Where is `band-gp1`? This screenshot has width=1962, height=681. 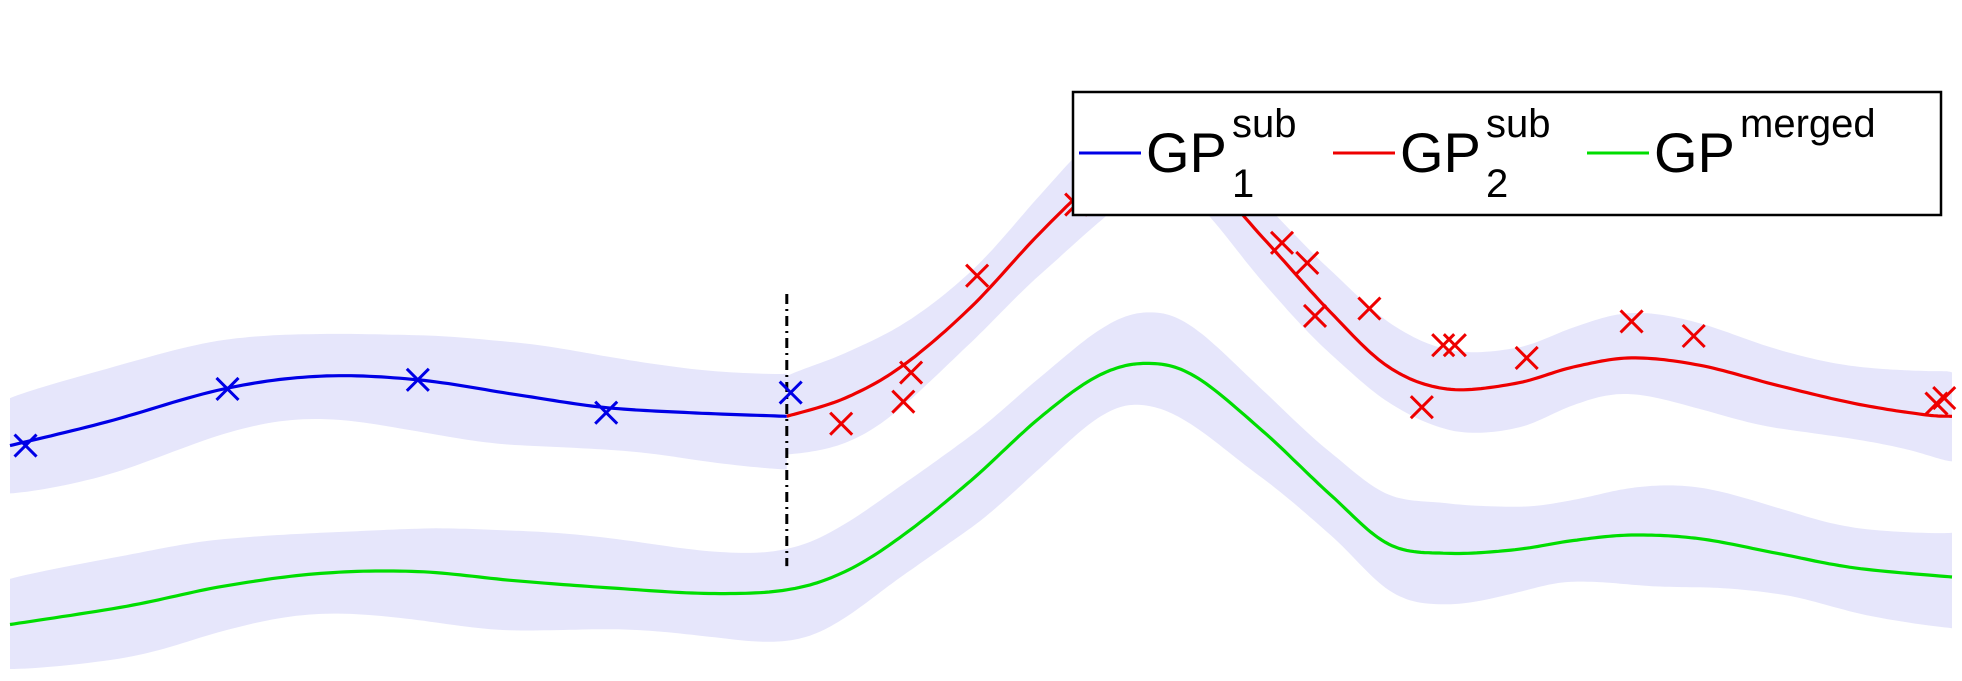
band-gp1 is located at coordinates (398, 413).